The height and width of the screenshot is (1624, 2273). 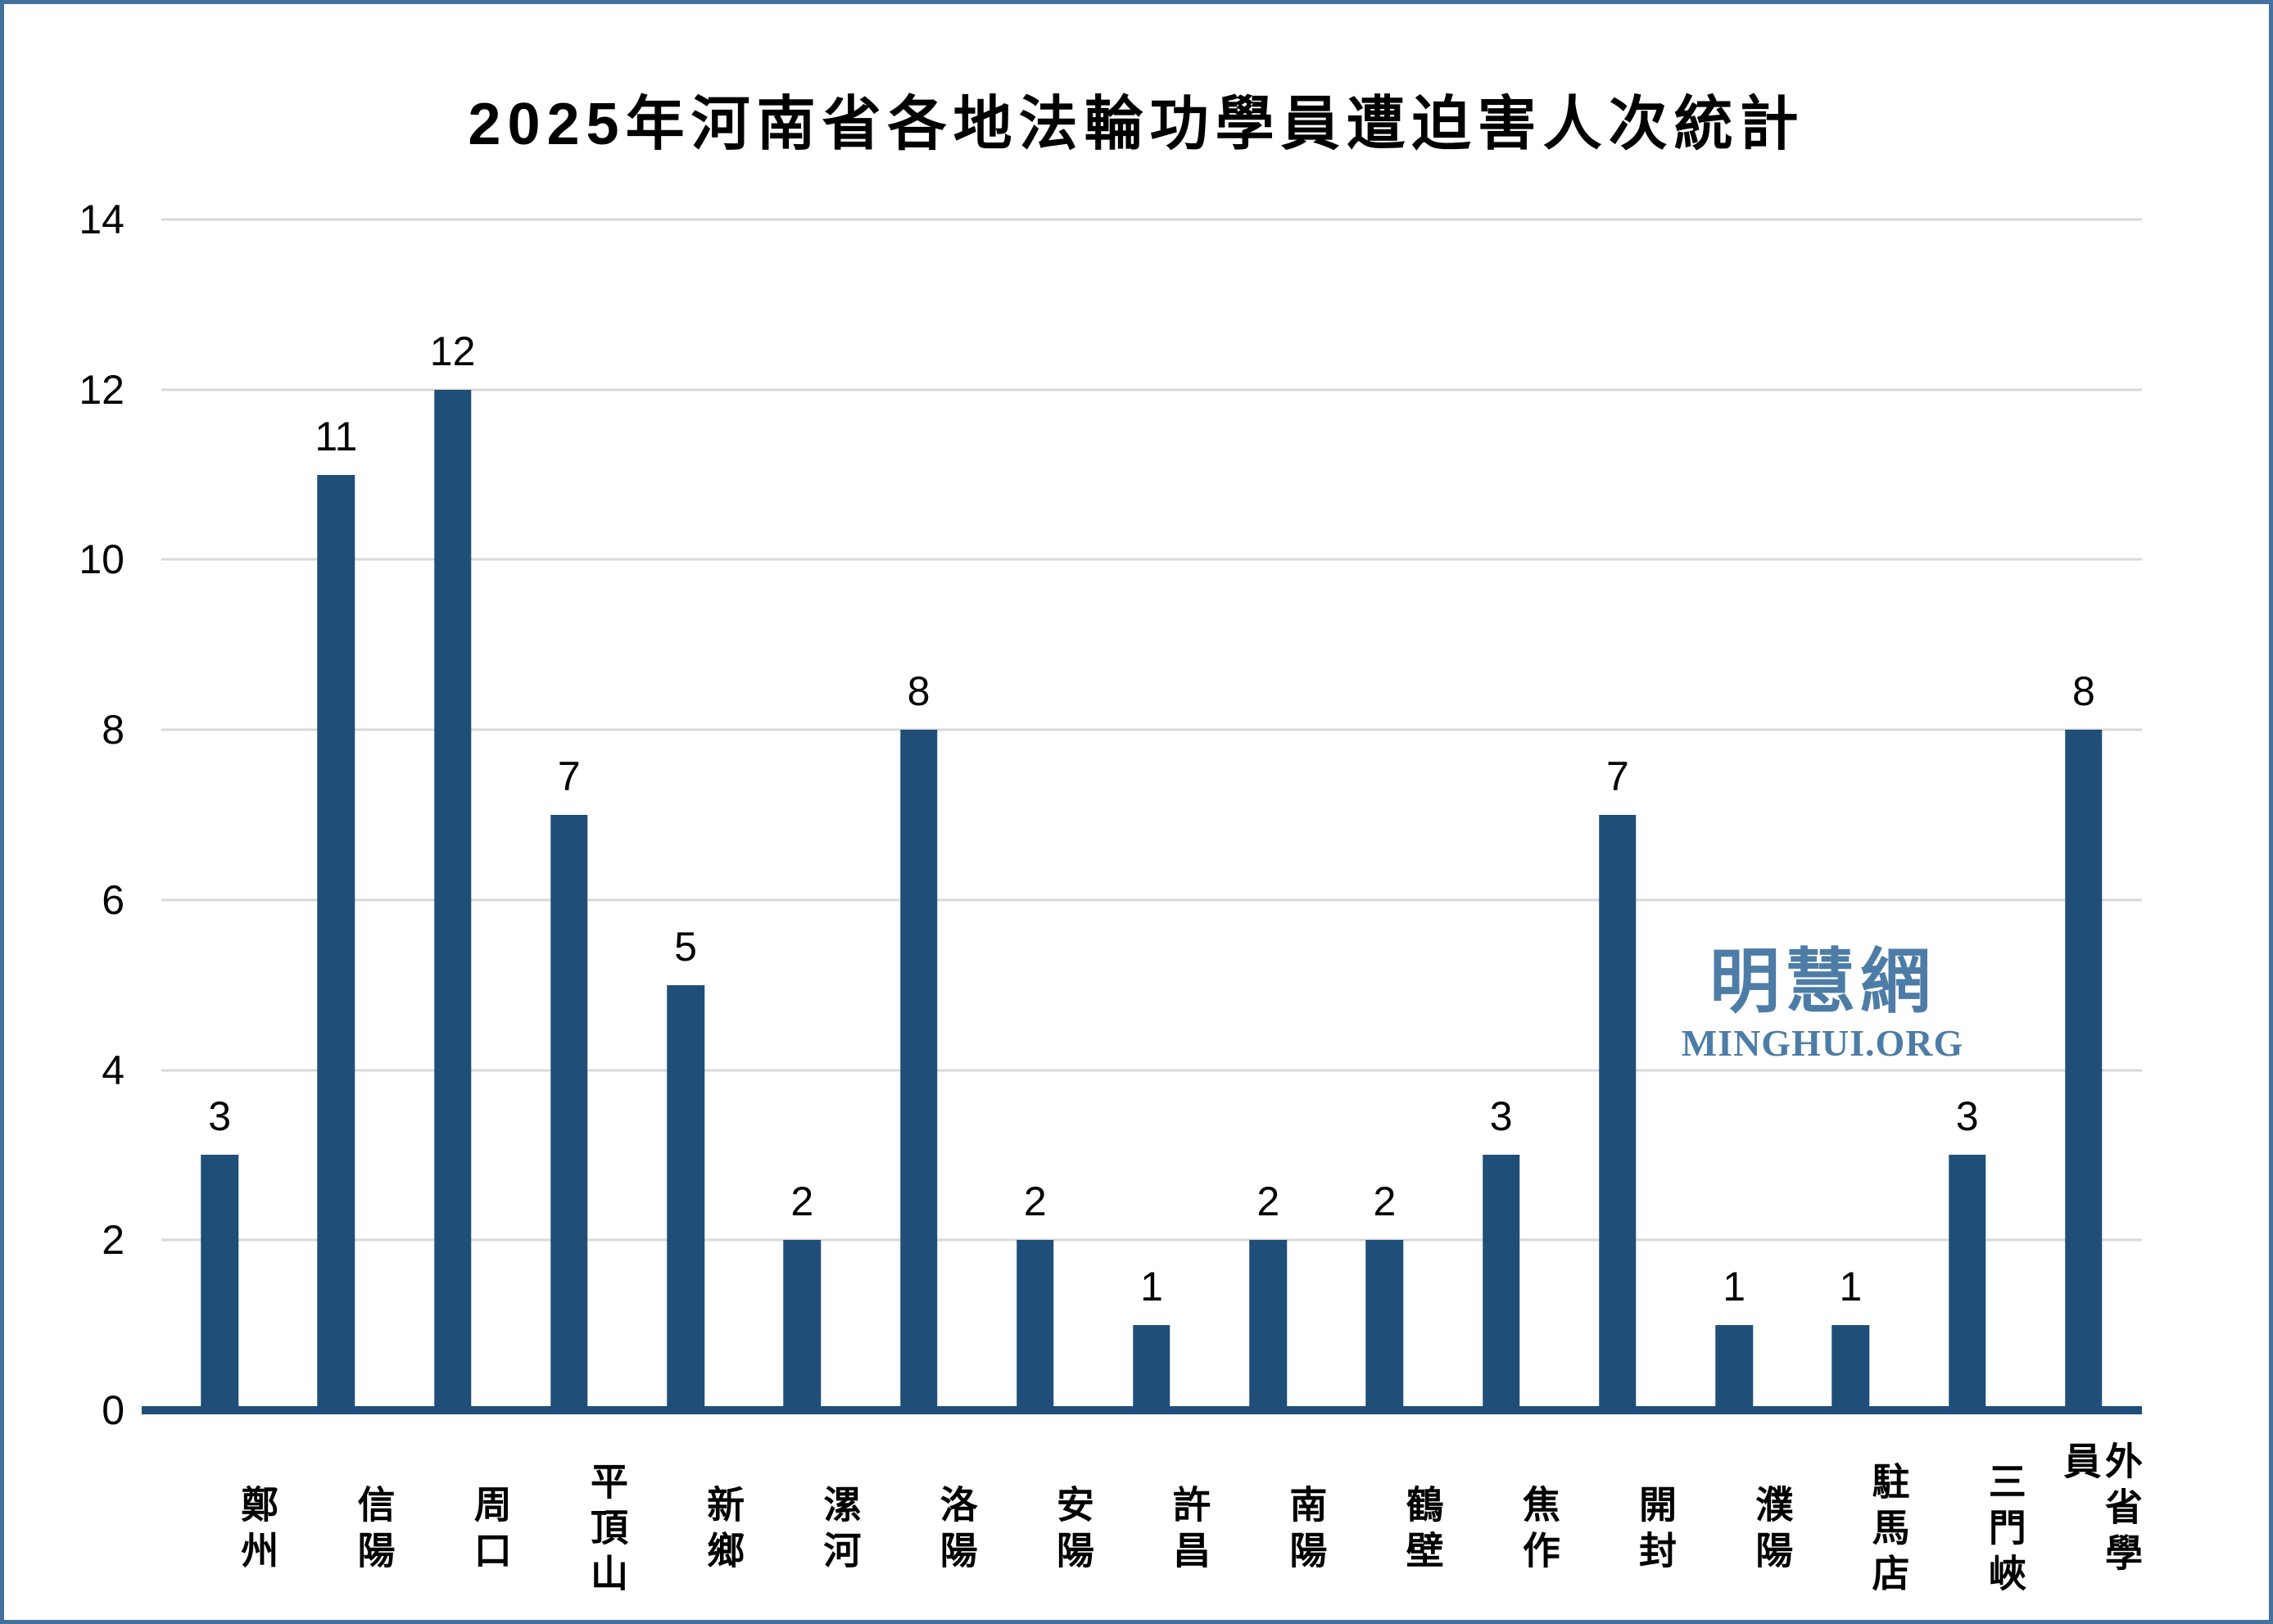 What do you see at coordinates (102, 389) in the screenshot?
I see `y-tick-label: 12` at bounding box center [102, 389].